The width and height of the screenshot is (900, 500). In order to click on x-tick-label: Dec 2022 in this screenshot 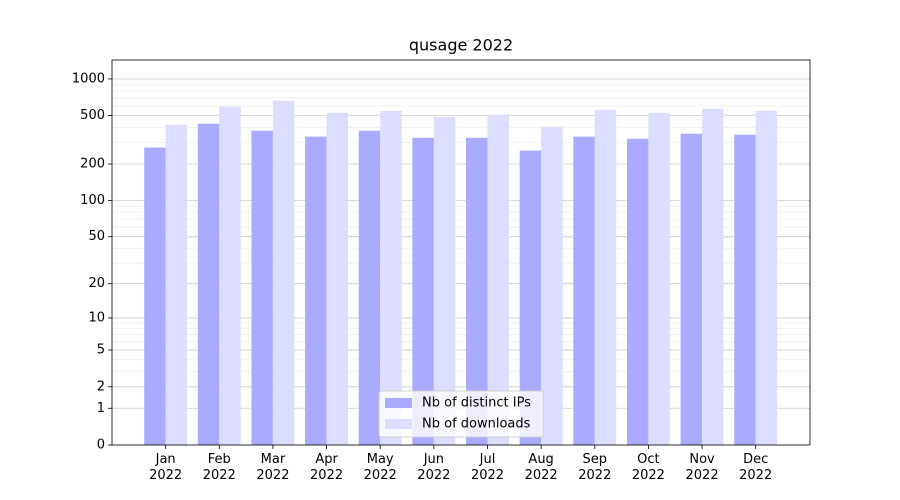, I will do `click(756, 467)`.